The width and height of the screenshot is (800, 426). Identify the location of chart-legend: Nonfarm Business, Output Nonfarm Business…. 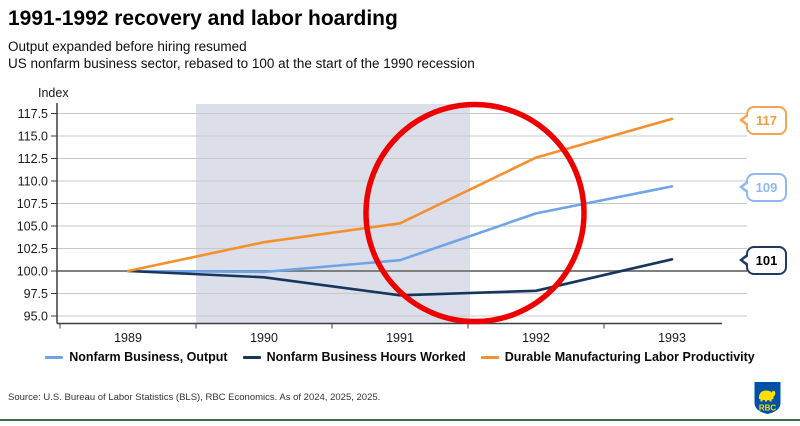
(400, 357).